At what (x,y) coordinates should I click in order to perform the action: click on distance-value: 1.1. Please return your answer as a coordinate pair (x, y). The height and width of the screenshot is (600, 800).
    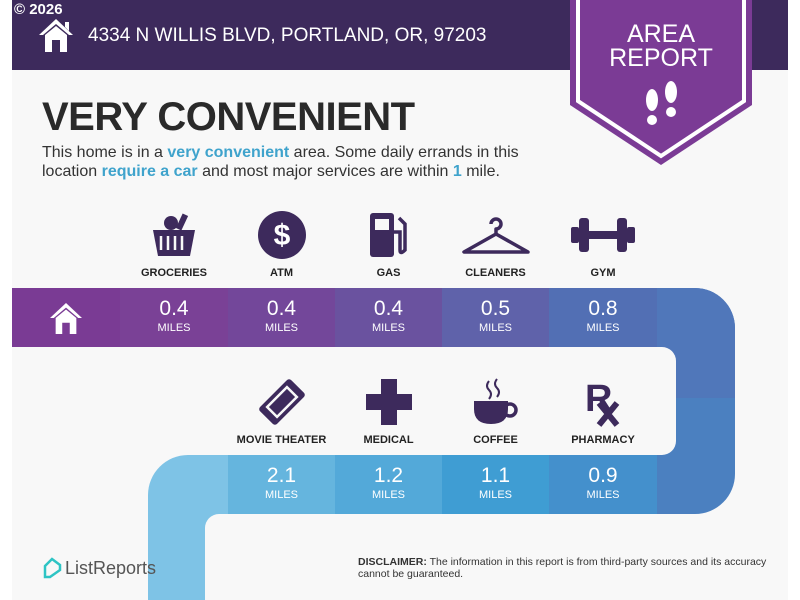
    Looking at the image, I should click on (495, 475).